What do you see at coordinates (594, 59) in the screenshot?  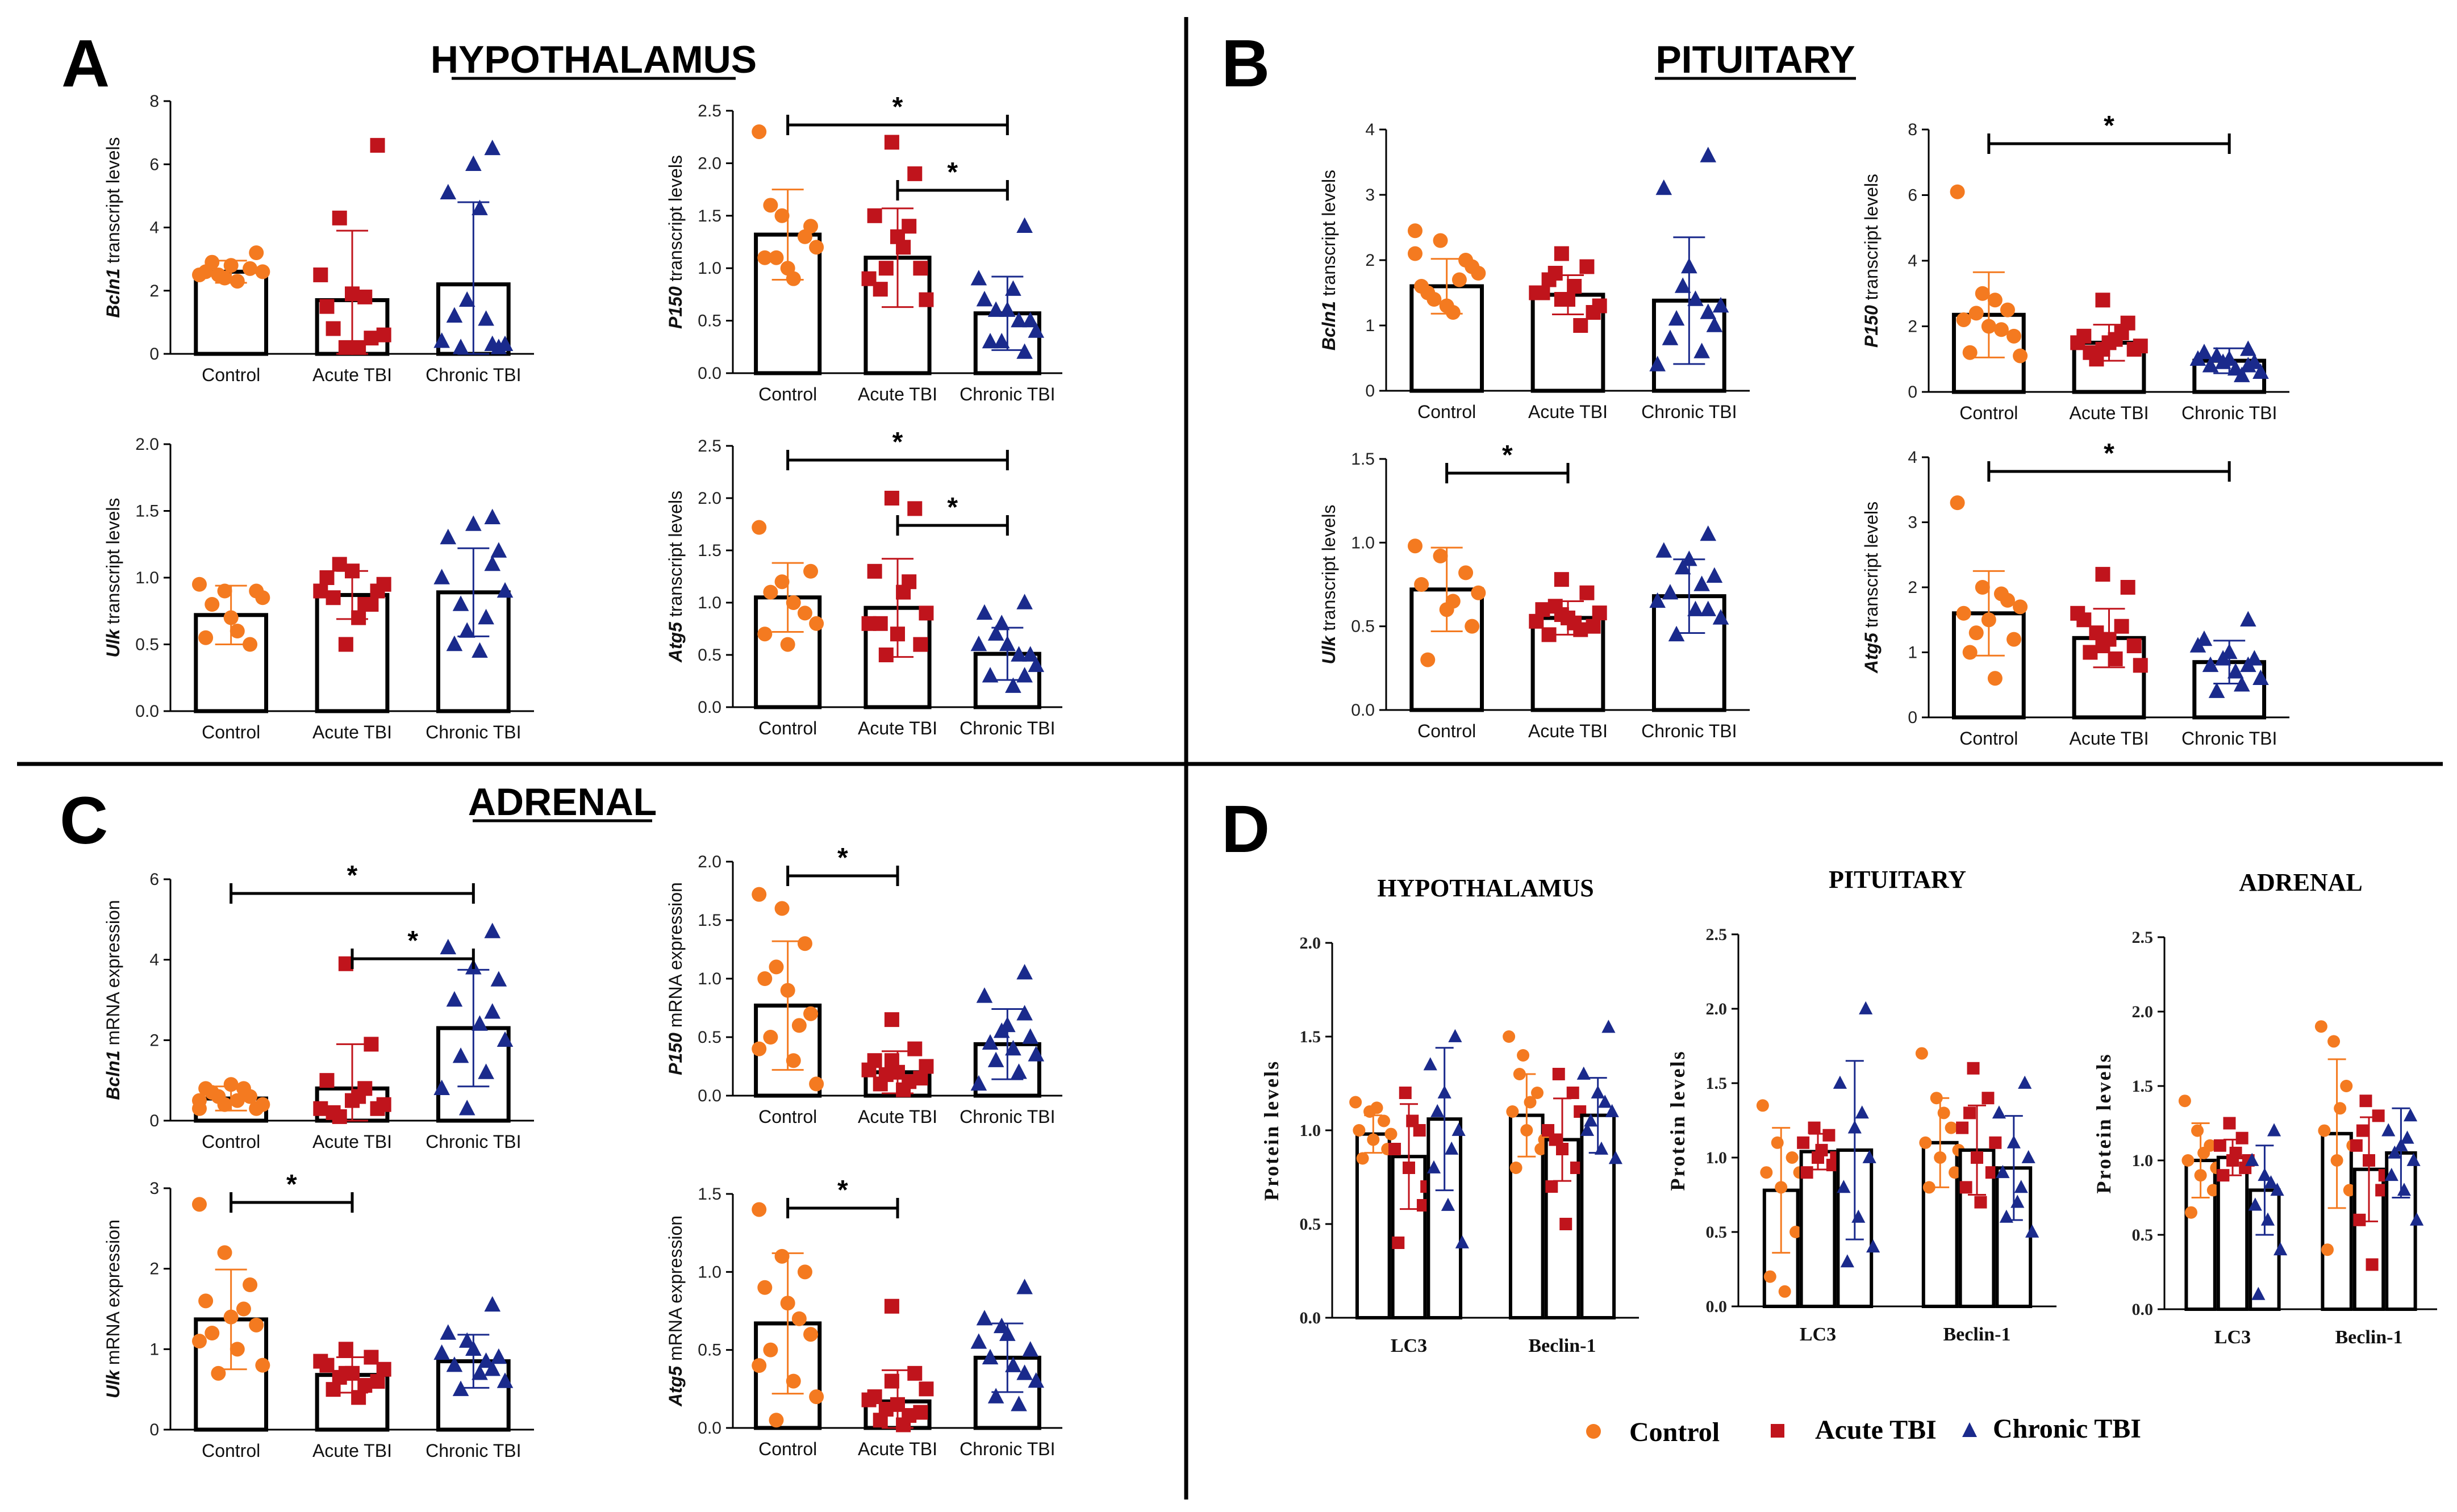 I see `region-title-hypothalamus: HYPOTHALAMUS` at bounding box center [594, 59].